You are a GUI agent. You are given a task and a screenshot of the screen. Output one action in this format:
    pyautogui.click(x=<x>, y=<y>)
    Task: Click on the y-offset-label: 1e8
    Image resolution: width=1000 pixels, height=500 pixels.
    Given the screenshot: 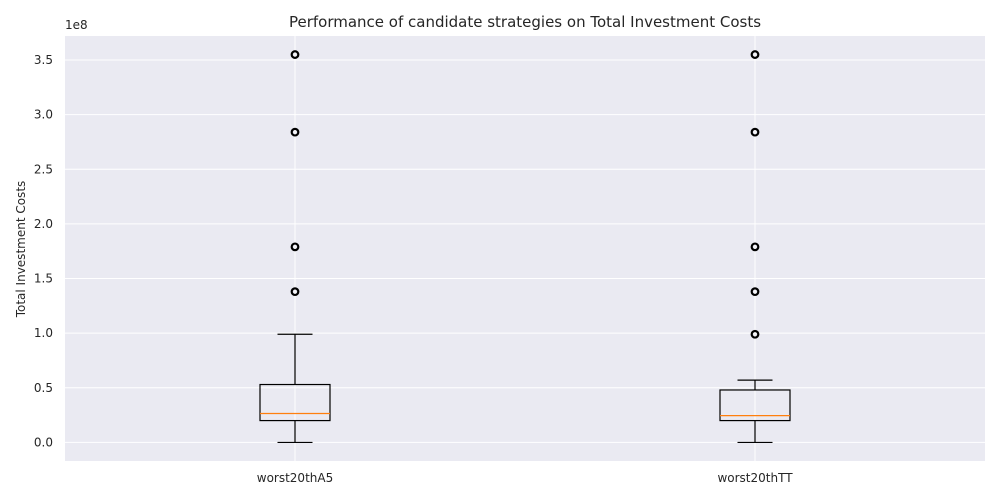 What is the action you would take?
    pyautogui.click(x=76, y=25)
    